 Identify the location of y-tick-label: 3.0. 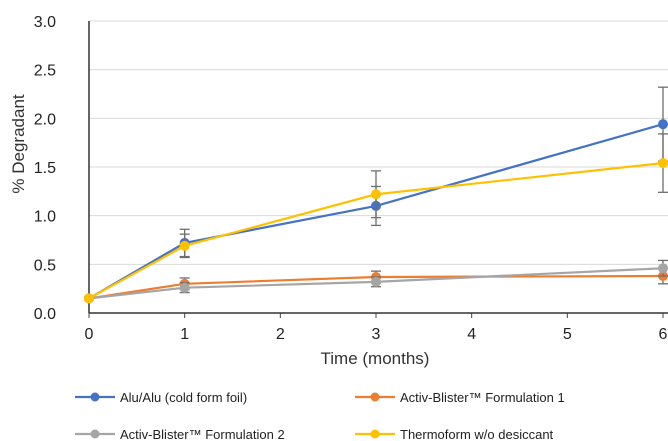
(45, 22).